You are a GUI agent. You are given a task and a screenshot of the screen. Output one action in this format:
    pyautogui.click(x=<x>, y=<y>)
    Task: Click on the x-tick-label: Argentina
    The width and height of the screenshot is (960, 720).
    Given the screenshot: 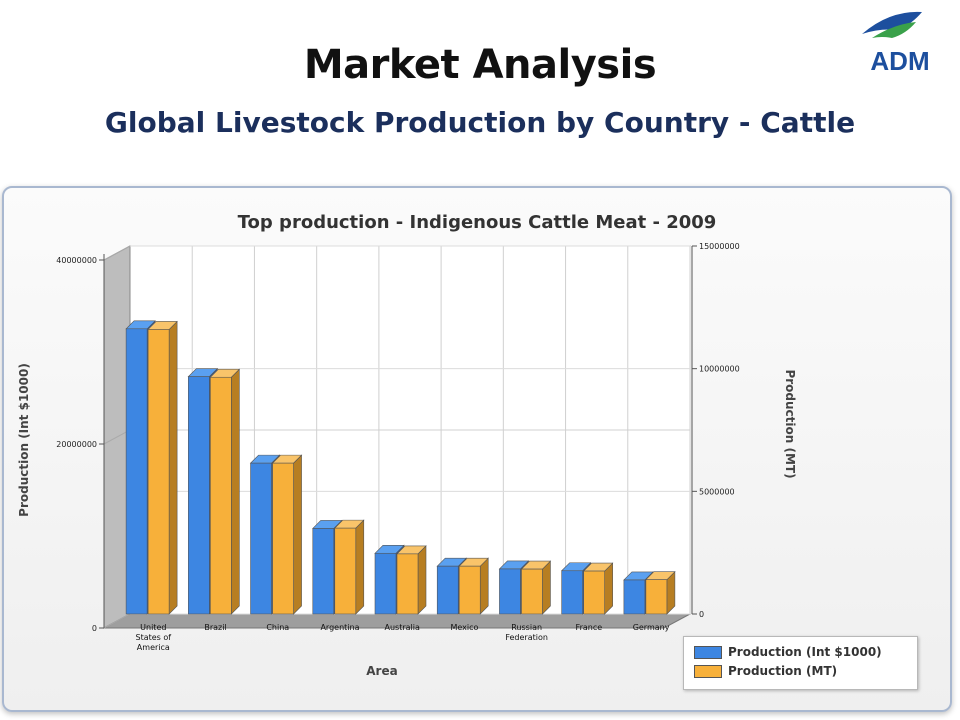 What is the action you would take?
    pyautogui.click(x=339, y=627)
    